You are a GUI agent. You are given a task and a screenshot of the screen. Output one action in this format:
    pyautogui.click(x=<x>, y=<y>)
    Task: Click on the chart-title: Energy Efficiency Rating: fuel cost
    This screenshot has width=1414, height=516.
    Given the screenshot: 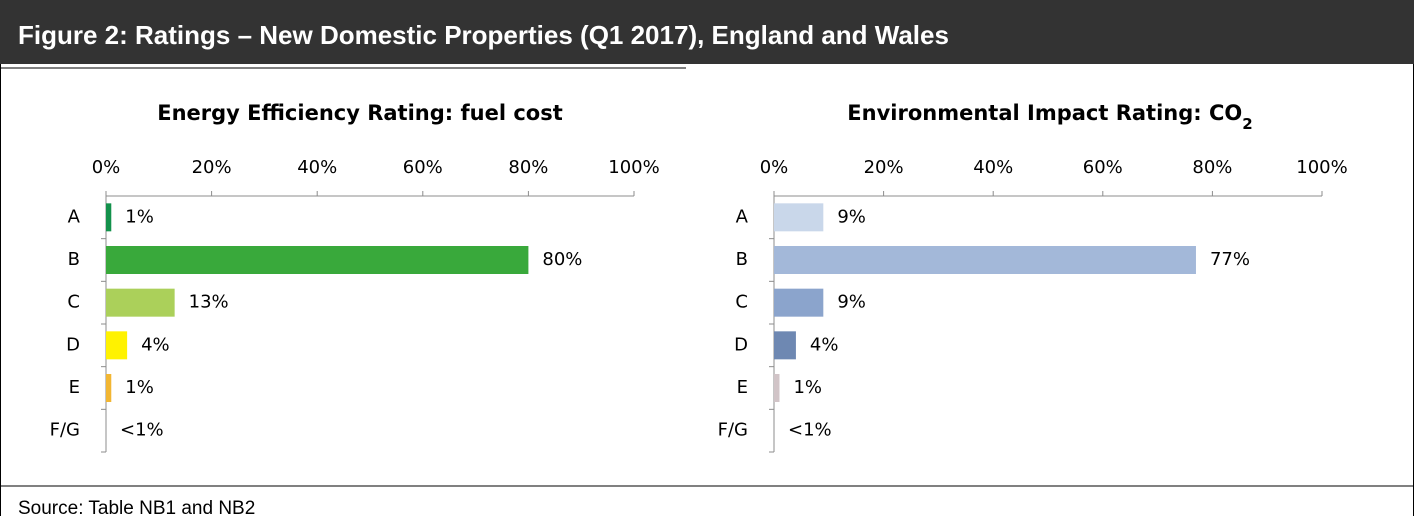 What is the action you would take?
    pyautogui.click(x=360, y=113)
    